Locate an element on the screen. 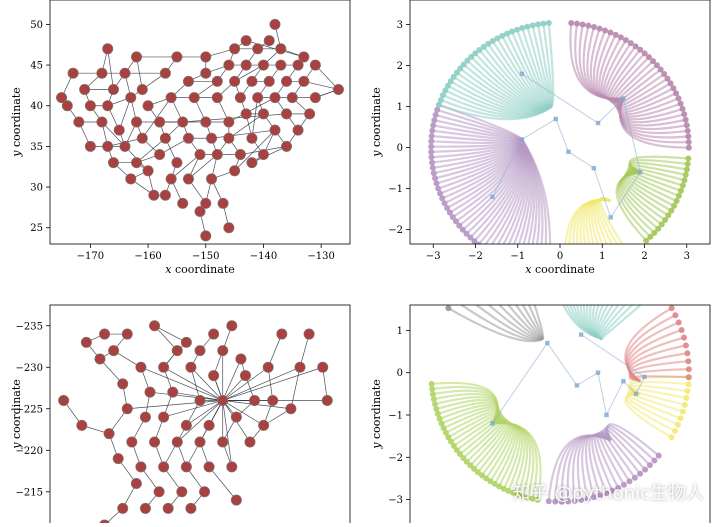  x-tick-label: −1 is located at coordinates (517, 256).